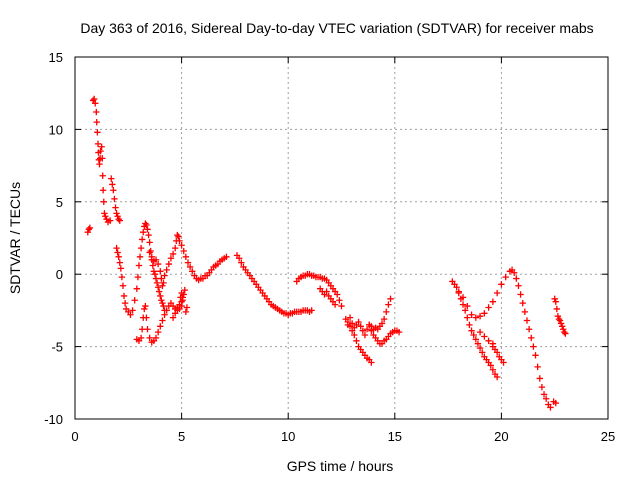 The image size is (640, 480). Describe the element at coordinates (181, 436) in the screenshot. I see `x-tick-label: 5` at that location.